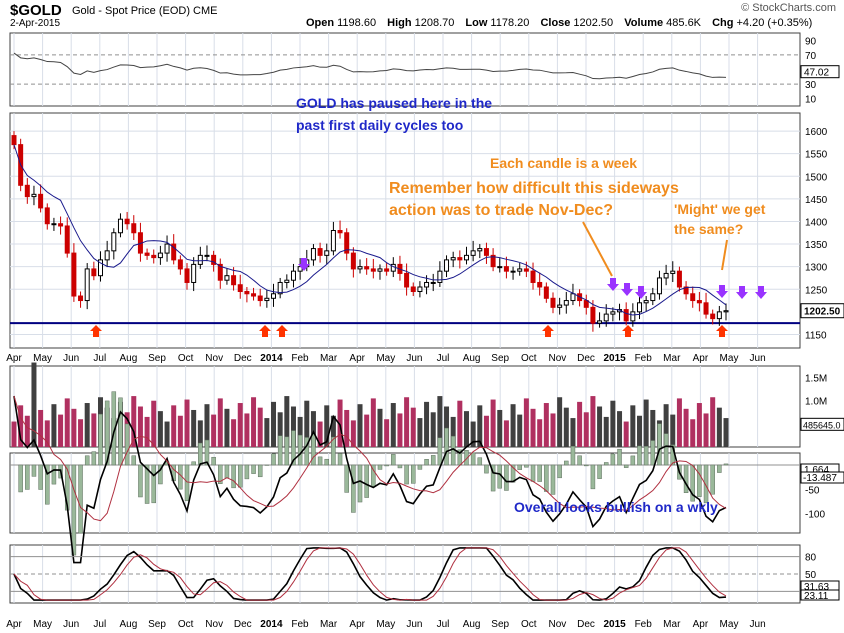  I want to click on x-tick-label: May, so click(42, 358).